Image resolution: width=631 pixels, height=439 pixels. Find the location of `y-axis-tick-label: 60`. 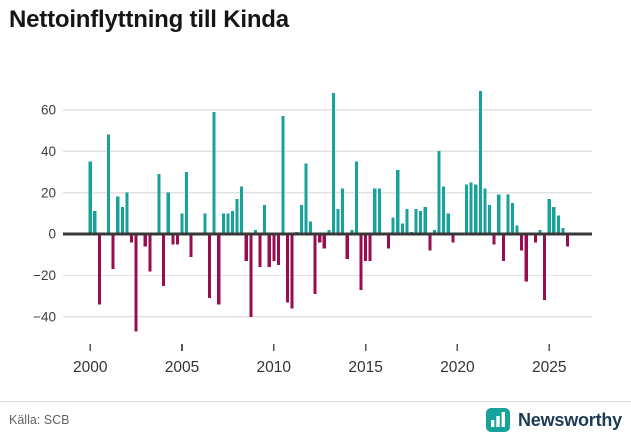

y-axis-tick-label: 60 is located at coordinates (48, 110).